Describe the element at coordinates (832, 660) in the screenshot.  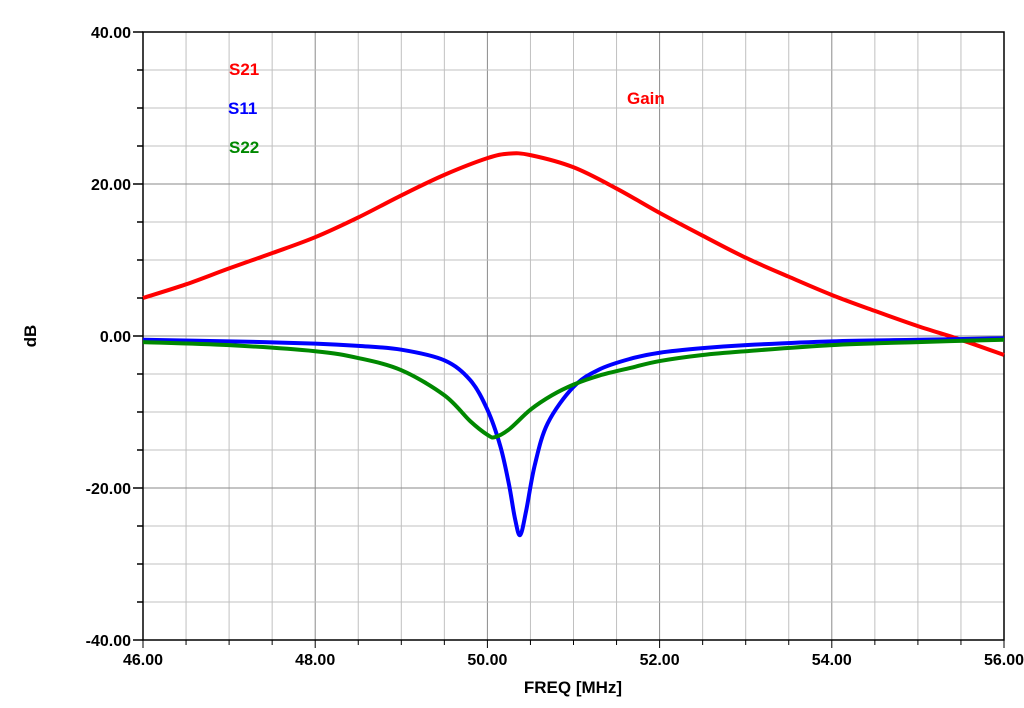
I see `x-tick-label: 54.00` at that location.